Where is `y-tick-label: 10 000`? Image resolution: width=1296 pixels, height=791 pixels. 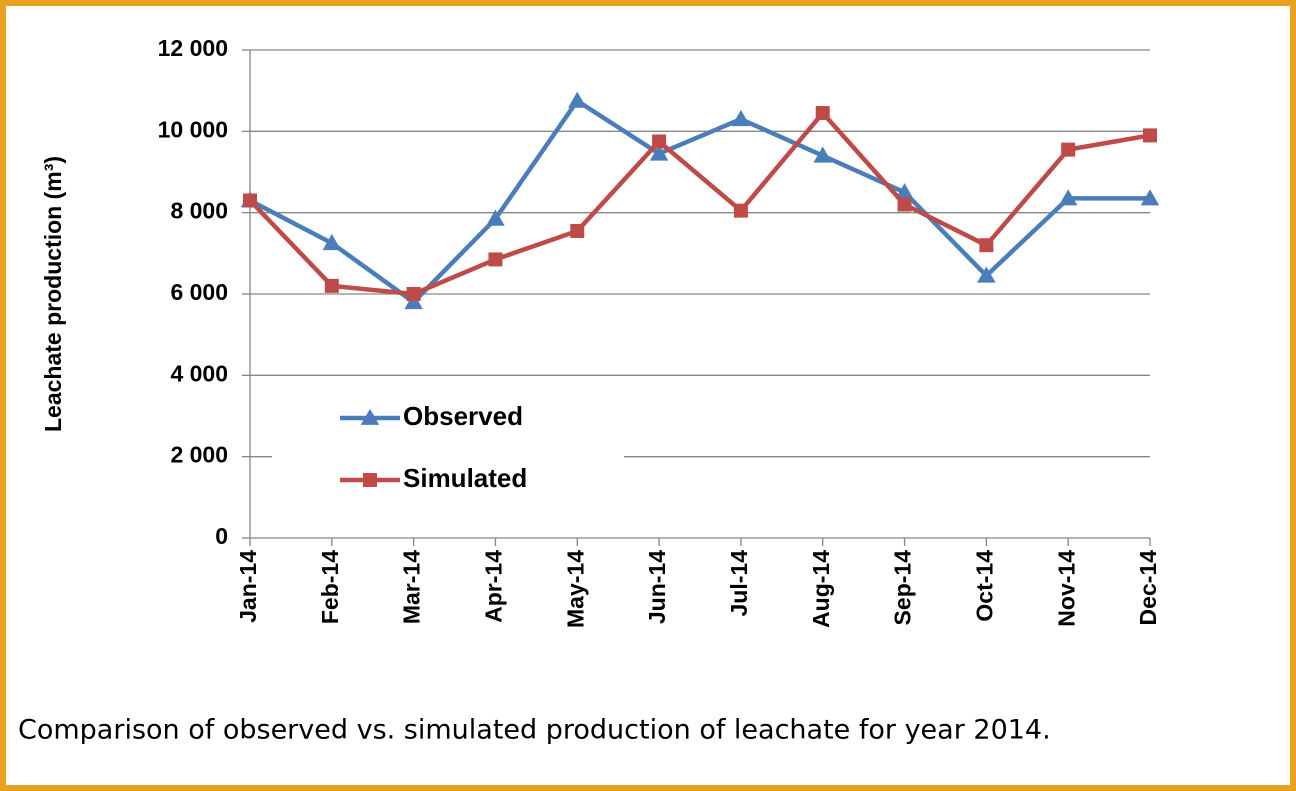 y-tick-label: 10 000 is located at coordinates (193, 129).